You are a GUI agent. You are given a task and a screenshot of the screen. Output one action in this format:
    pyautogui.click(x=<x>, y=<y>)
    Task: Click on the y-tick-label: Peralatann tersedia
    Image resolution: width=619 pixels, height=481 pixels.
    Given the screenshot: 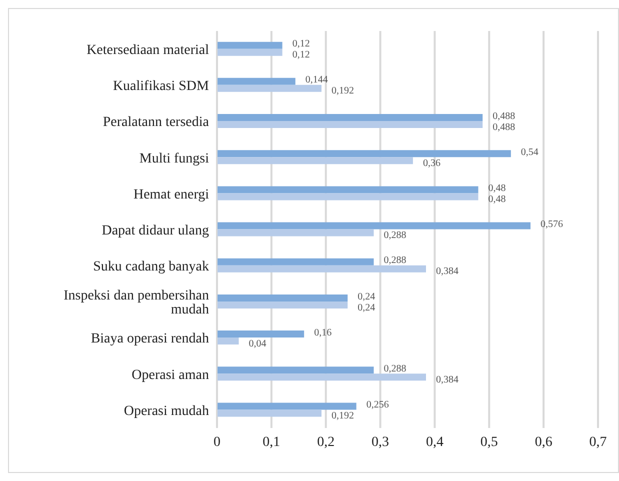 What is the action you would take?
    pyautogui.click(x=156, y=122)
    